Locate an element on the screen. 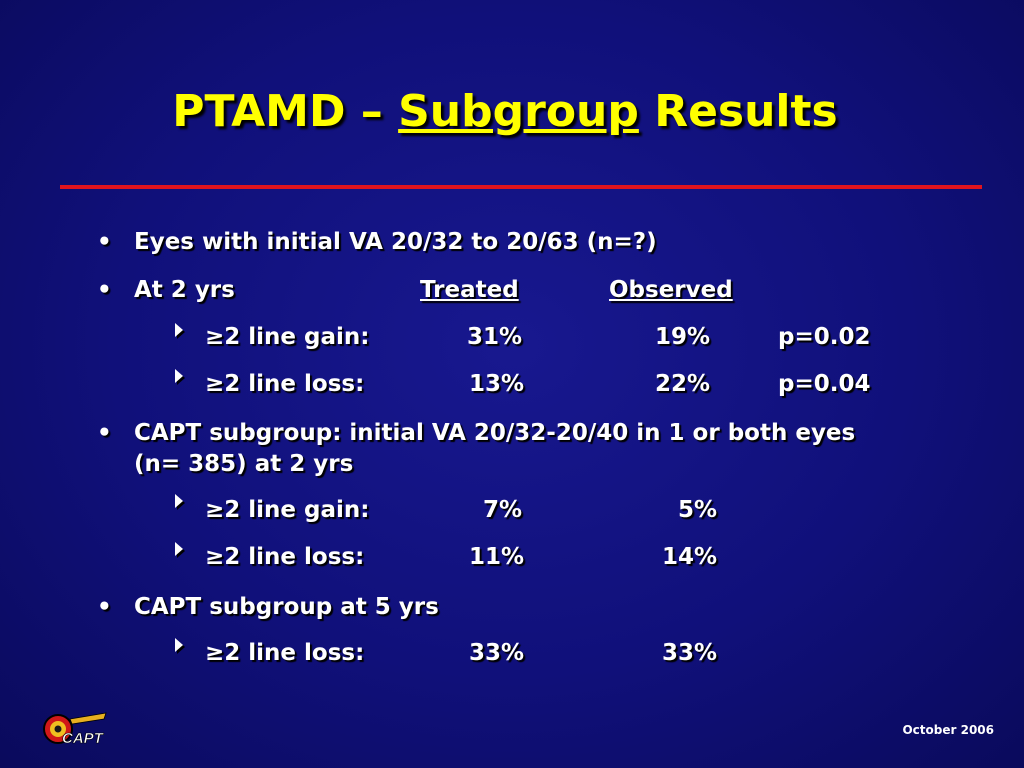 The image size is (1024, 768). row-p-value: p=0.04 is located at coordinates (824, 384).